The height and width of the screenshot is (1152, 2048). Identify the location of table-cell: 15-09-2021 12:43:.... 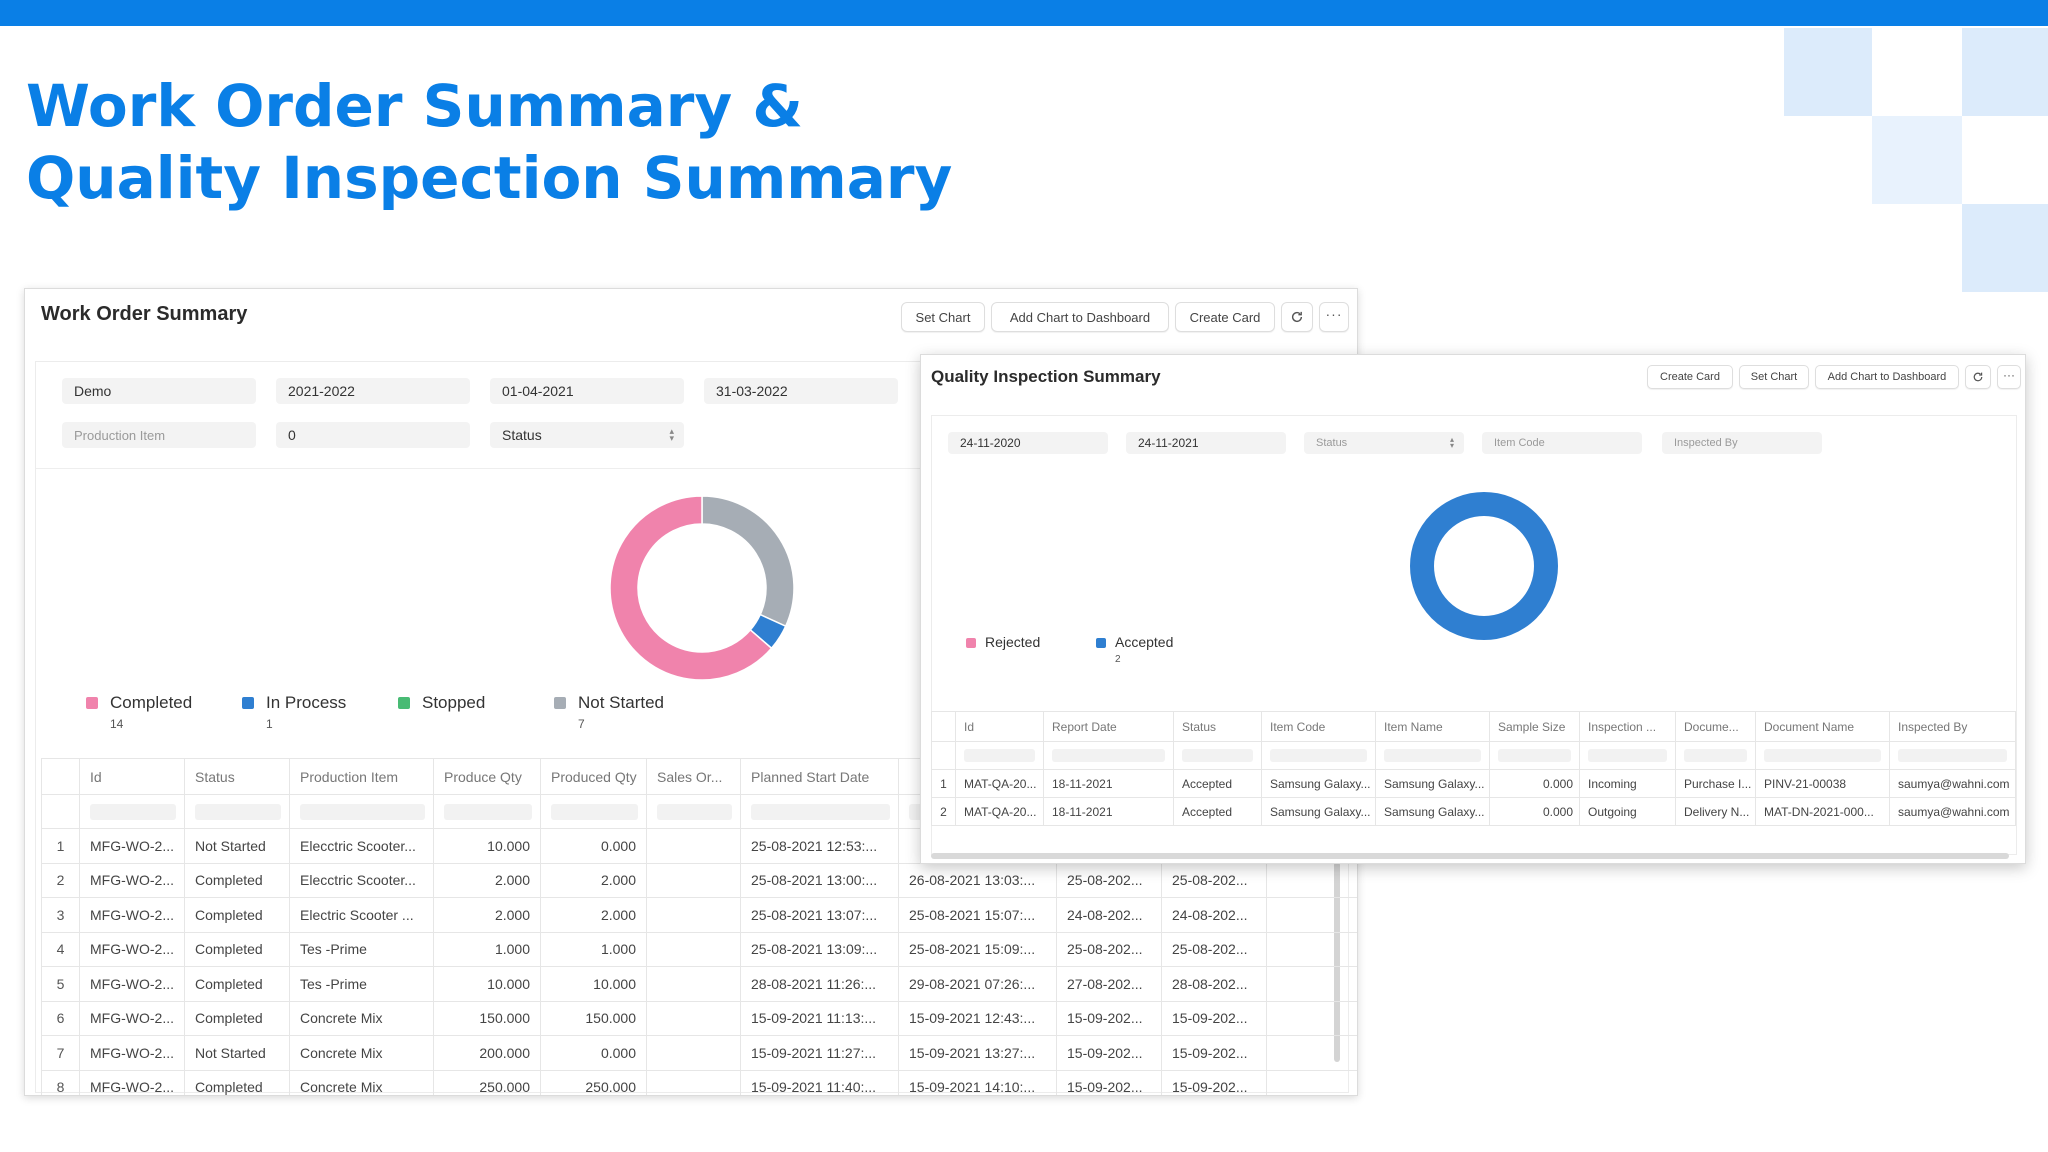
(977, 1018).